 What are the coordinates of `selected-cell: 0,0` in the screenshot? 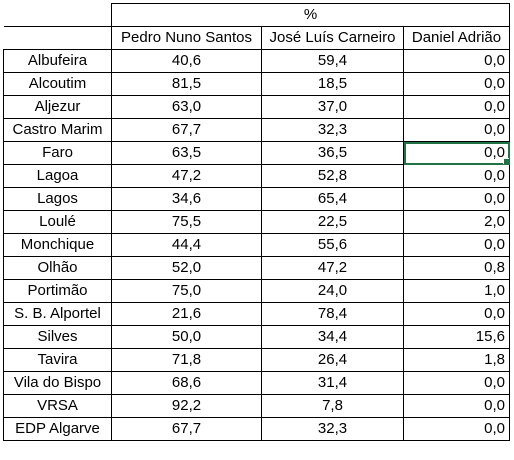 It's located at (456, 153).